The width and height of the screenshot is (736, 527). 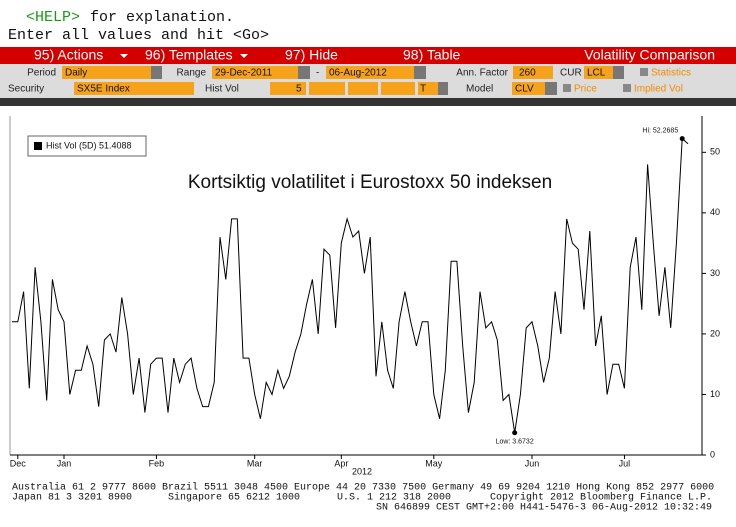 I want to click on period-value: Daily, so click(x=76, y=73).